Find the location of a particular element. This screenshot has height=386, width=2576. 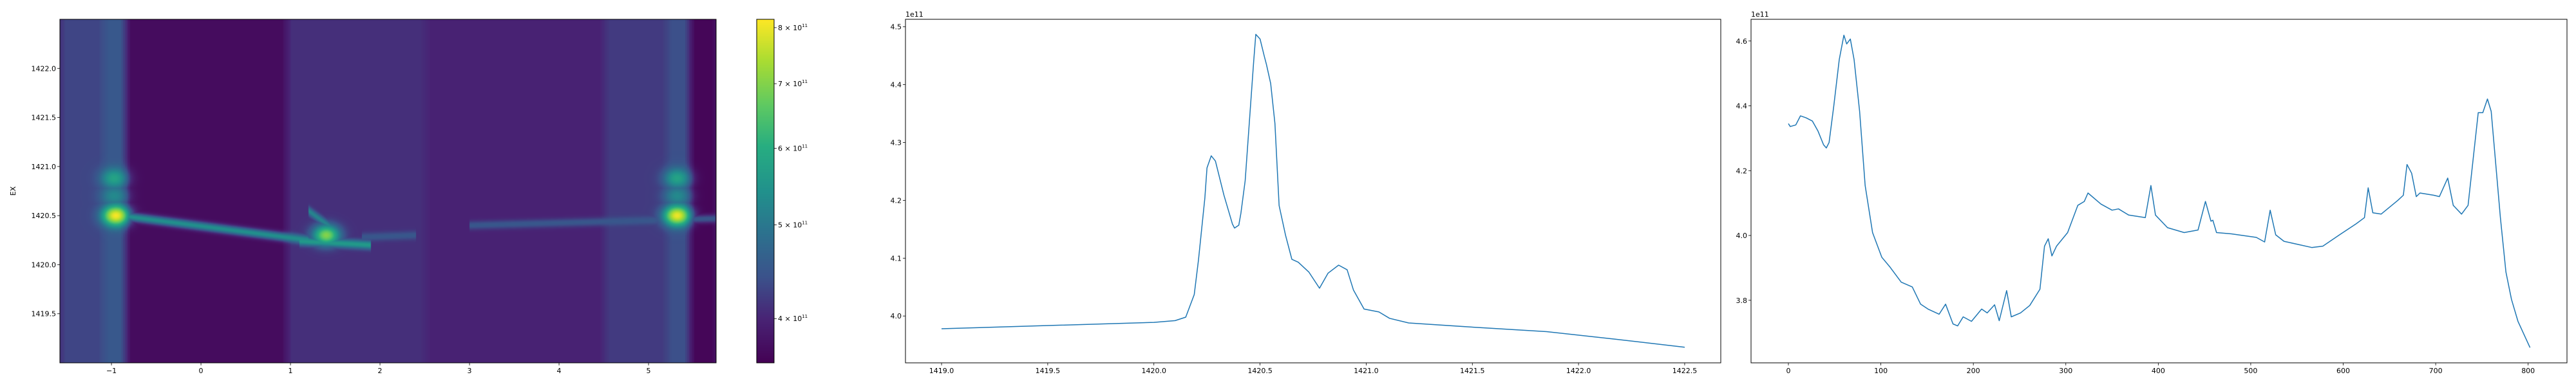

spectrum-chart-x-tick-label: 1419.5 is located at coordinates (1048, 371).